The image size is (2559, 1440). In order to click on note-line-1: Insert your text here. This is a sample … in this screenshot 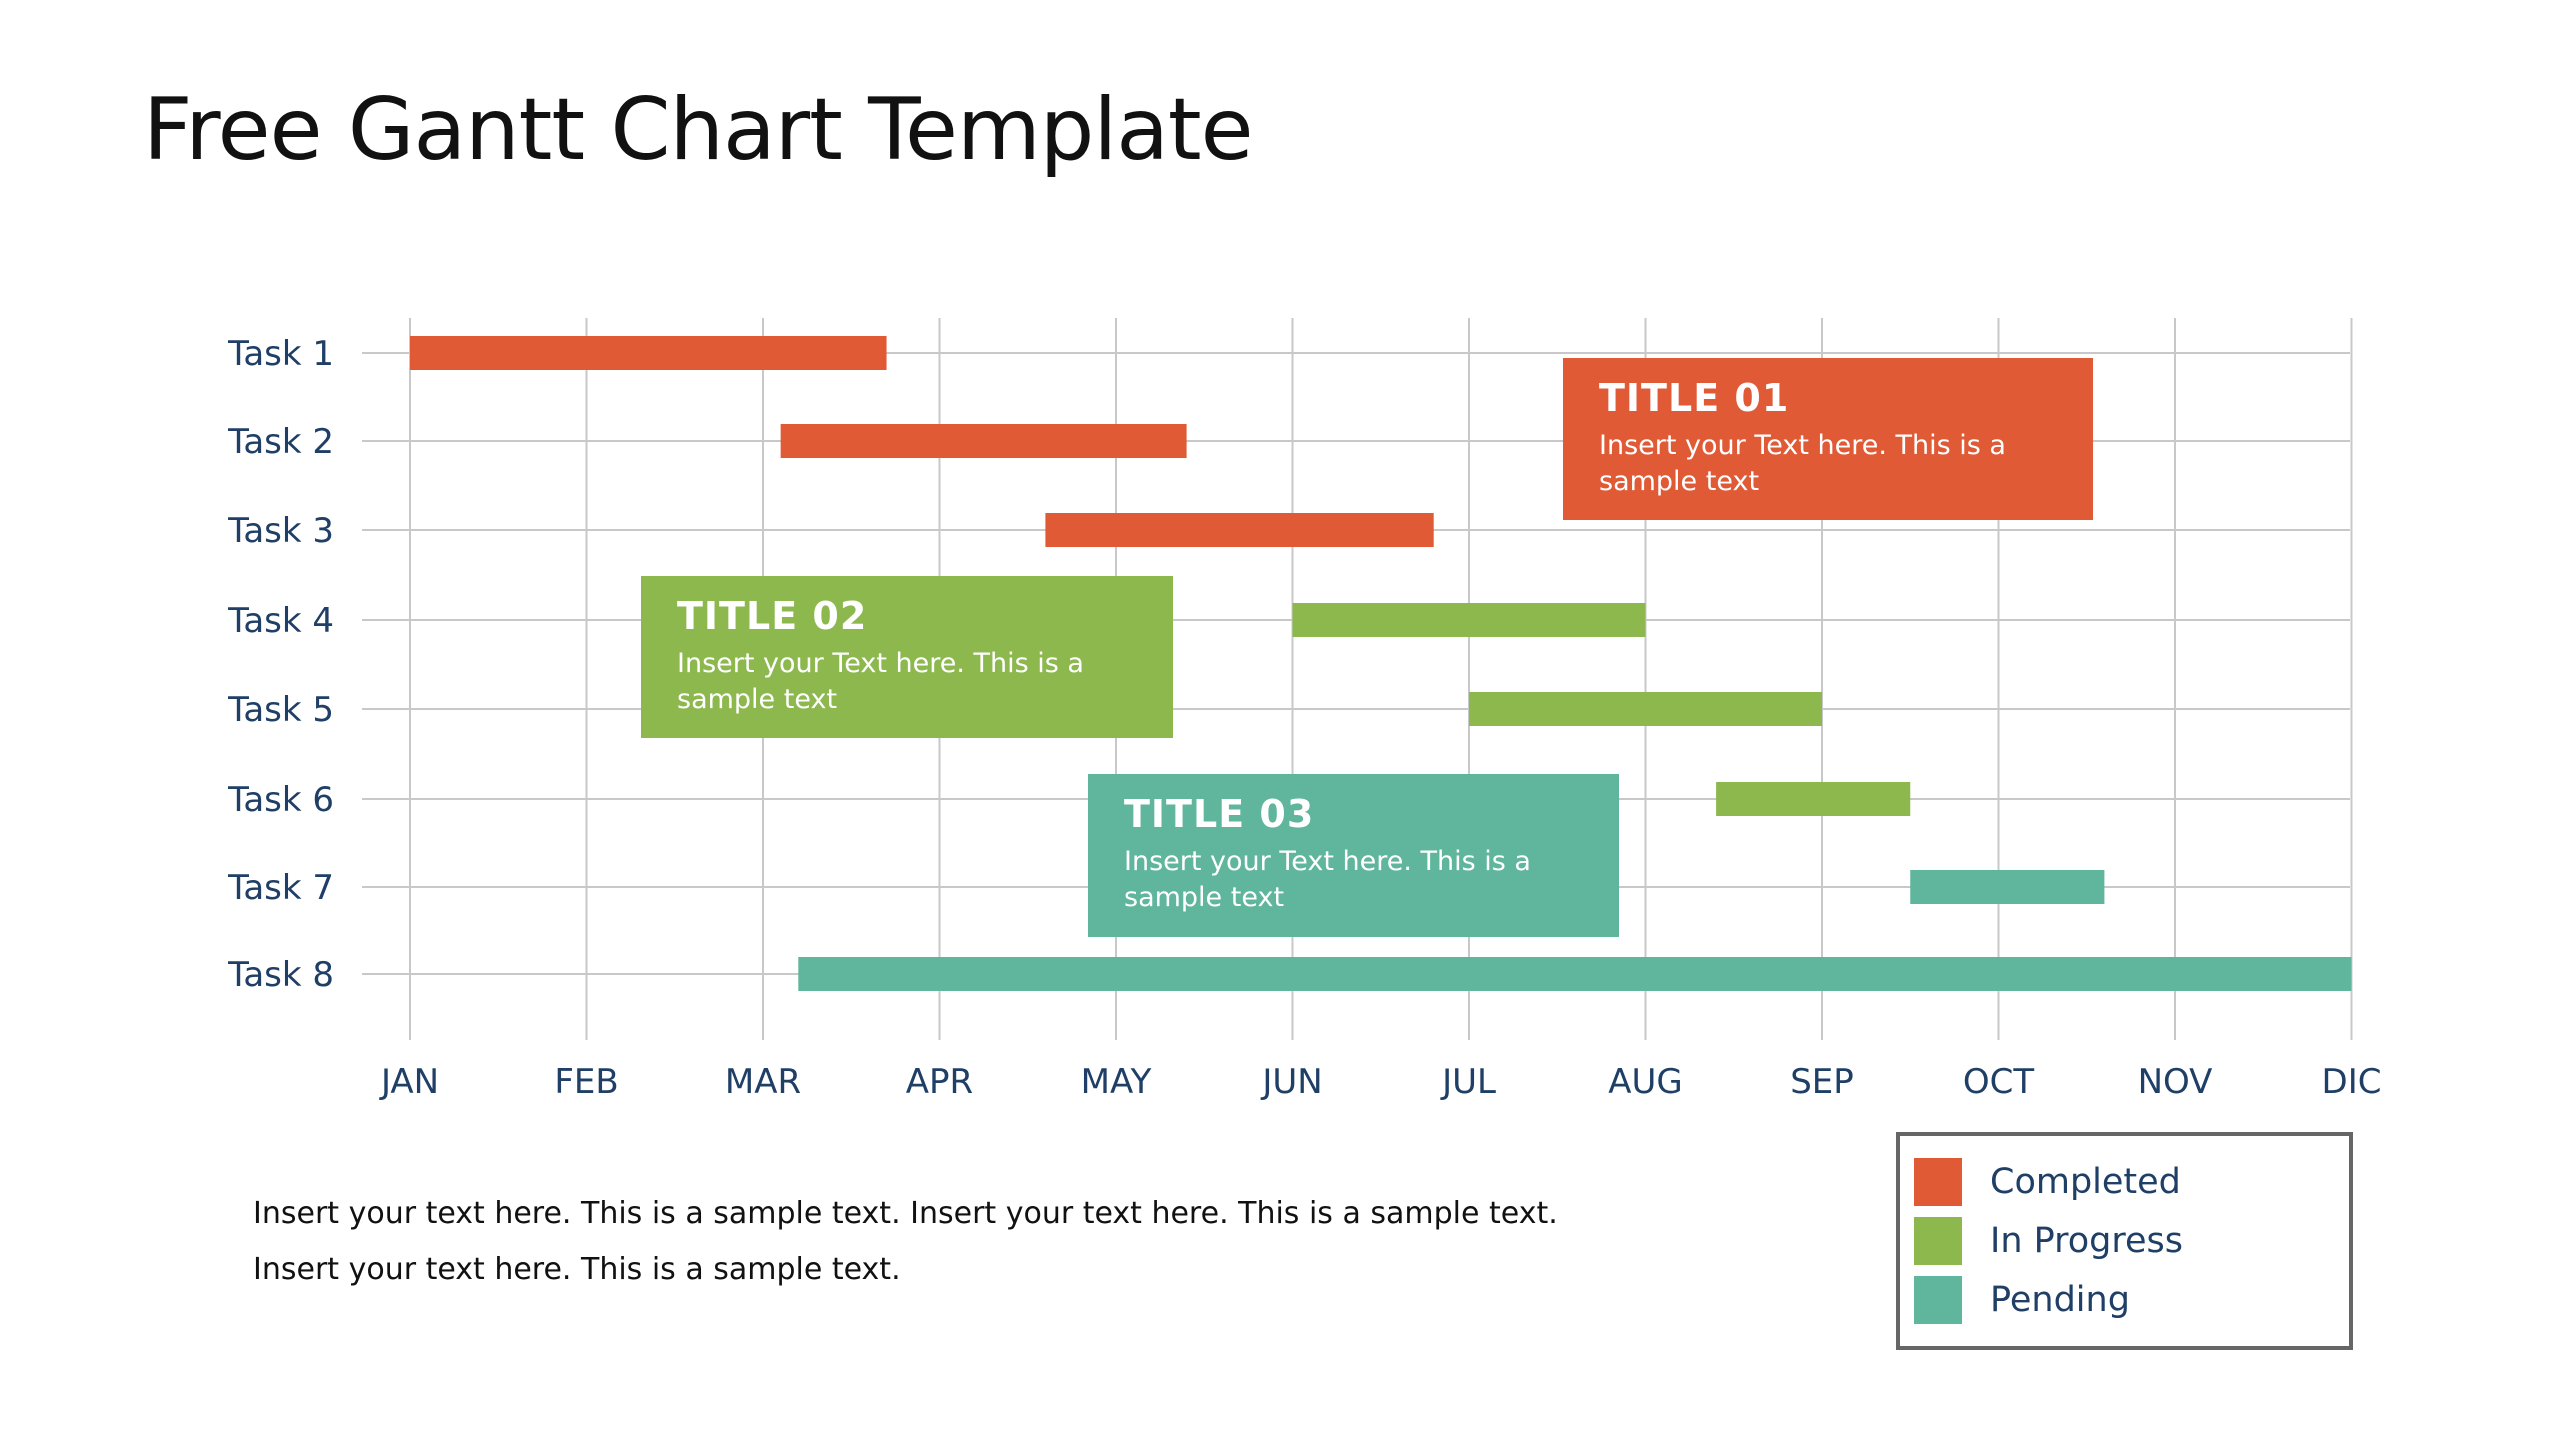, I will do `click(905, 1213)`.